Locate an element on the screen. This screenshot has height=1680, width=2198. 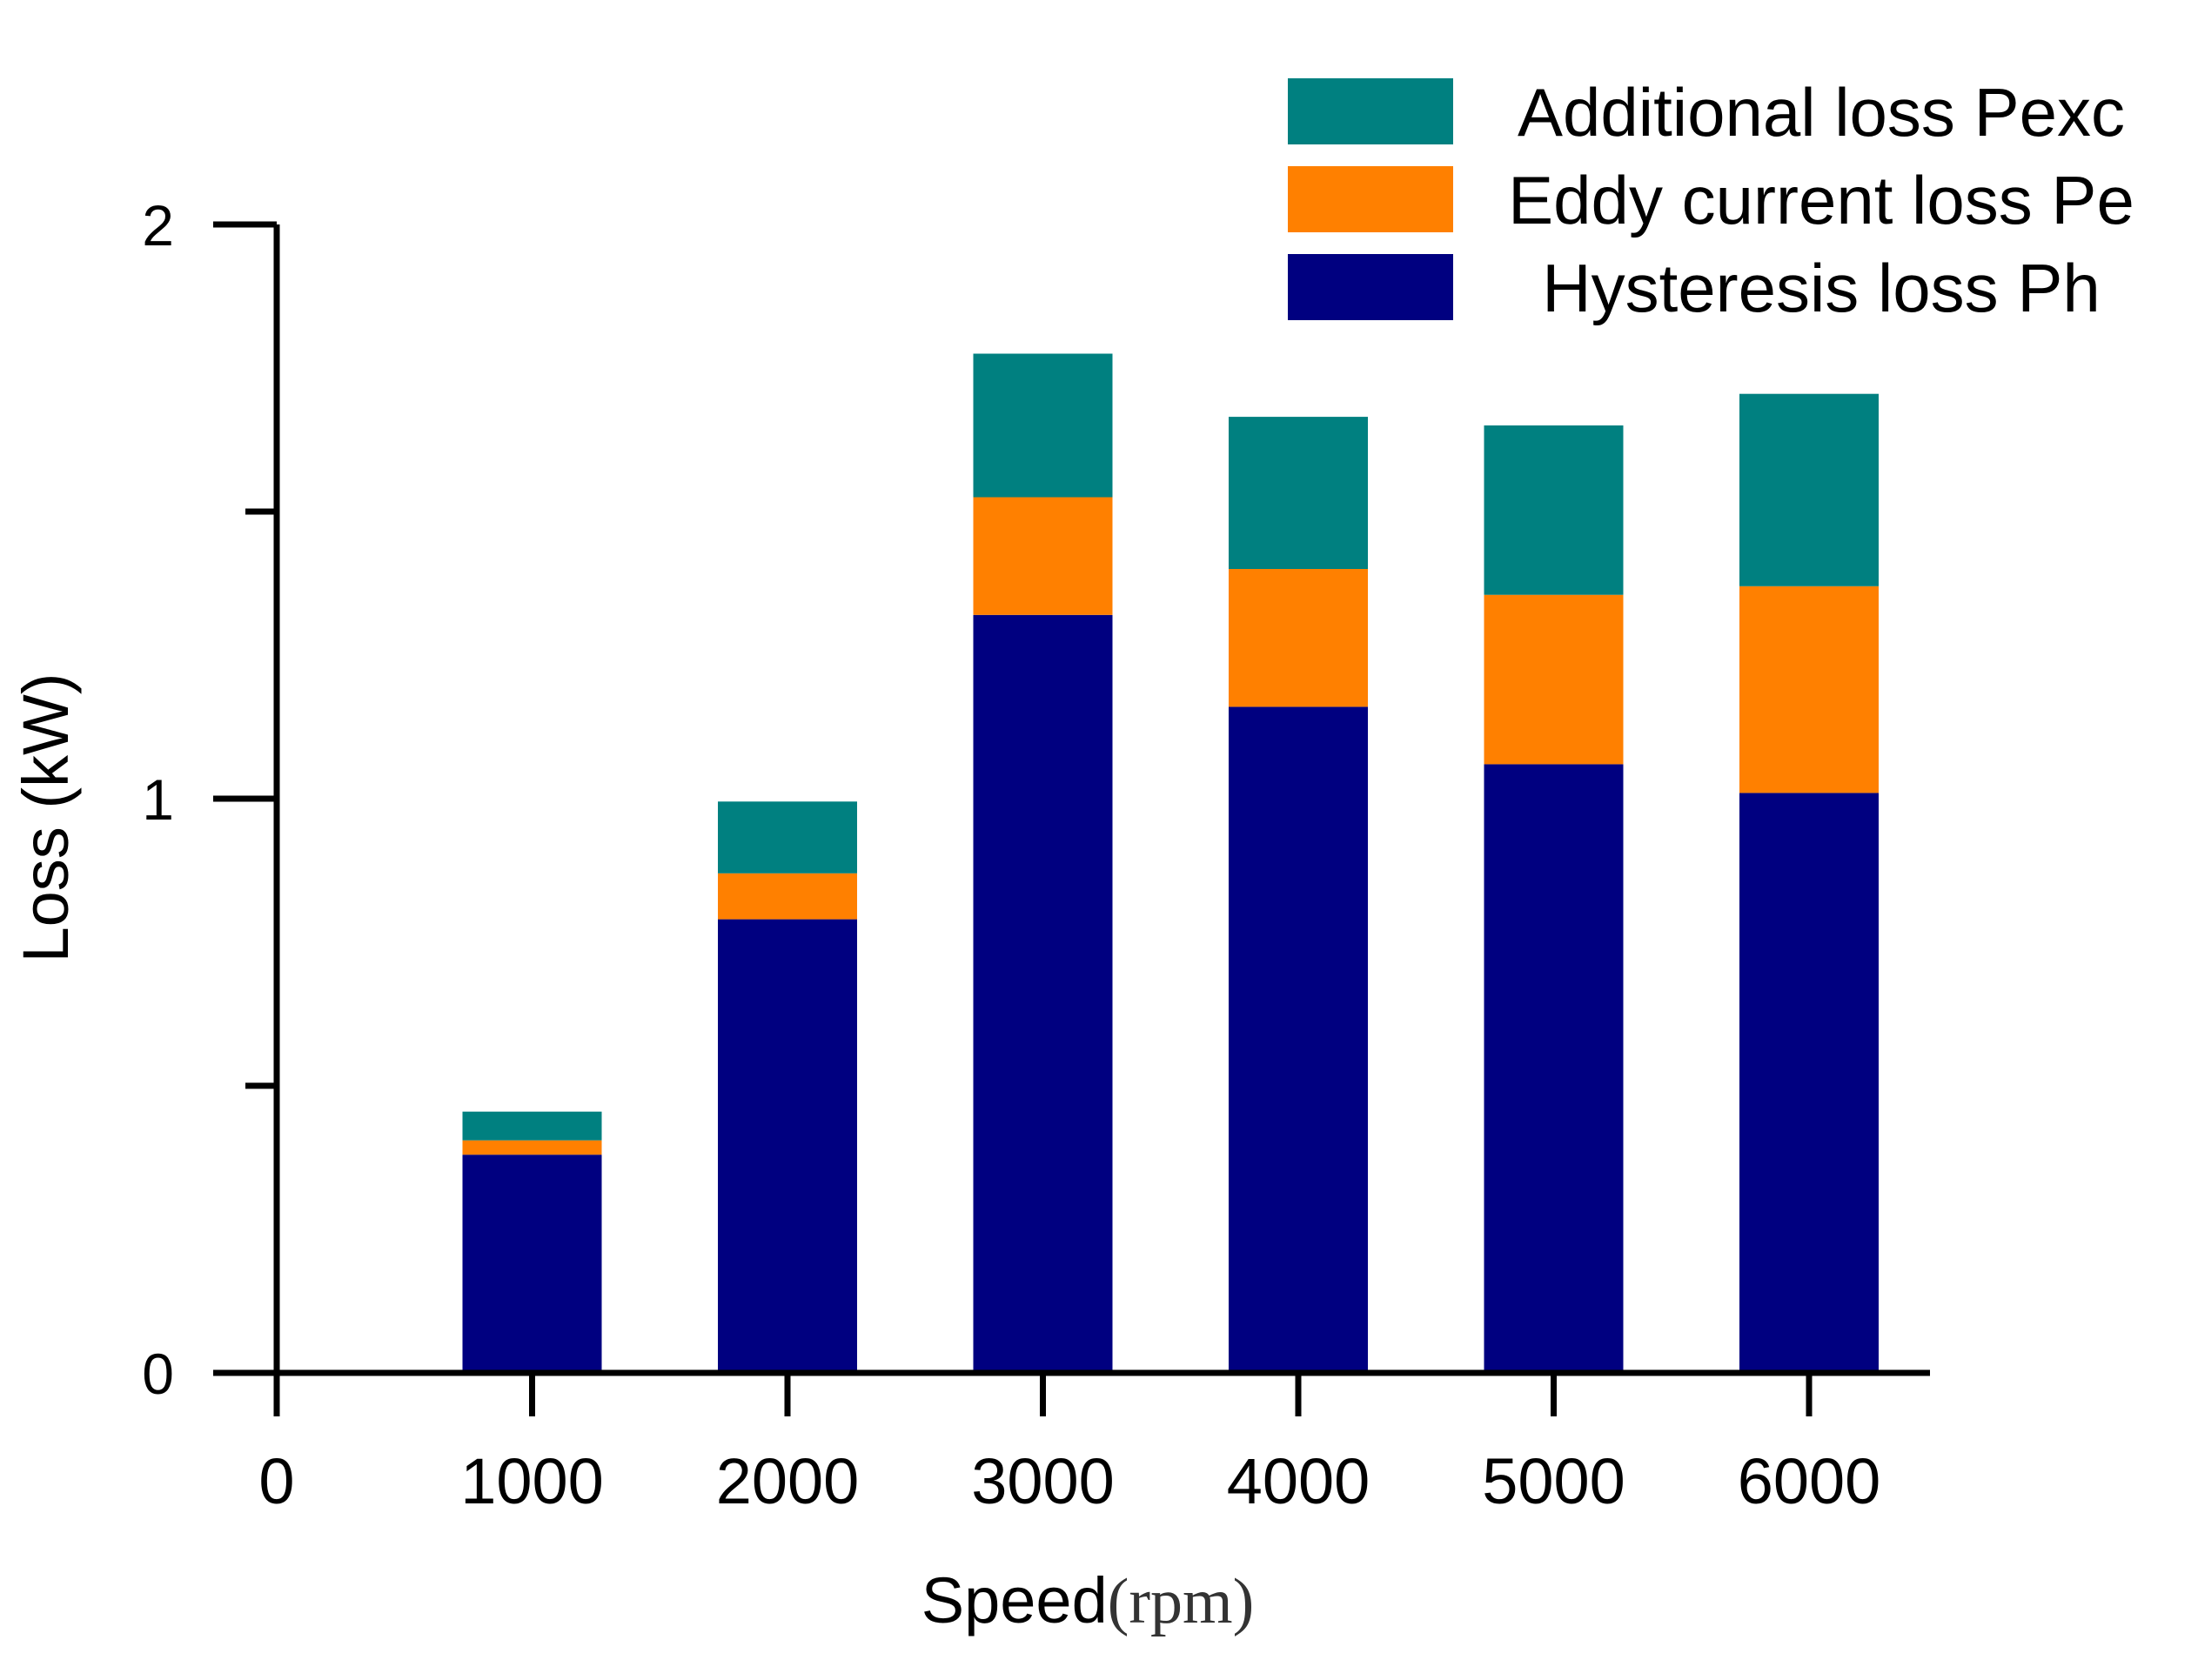
x-tick-label-0: 0 is located at coordinates (276, 1481).